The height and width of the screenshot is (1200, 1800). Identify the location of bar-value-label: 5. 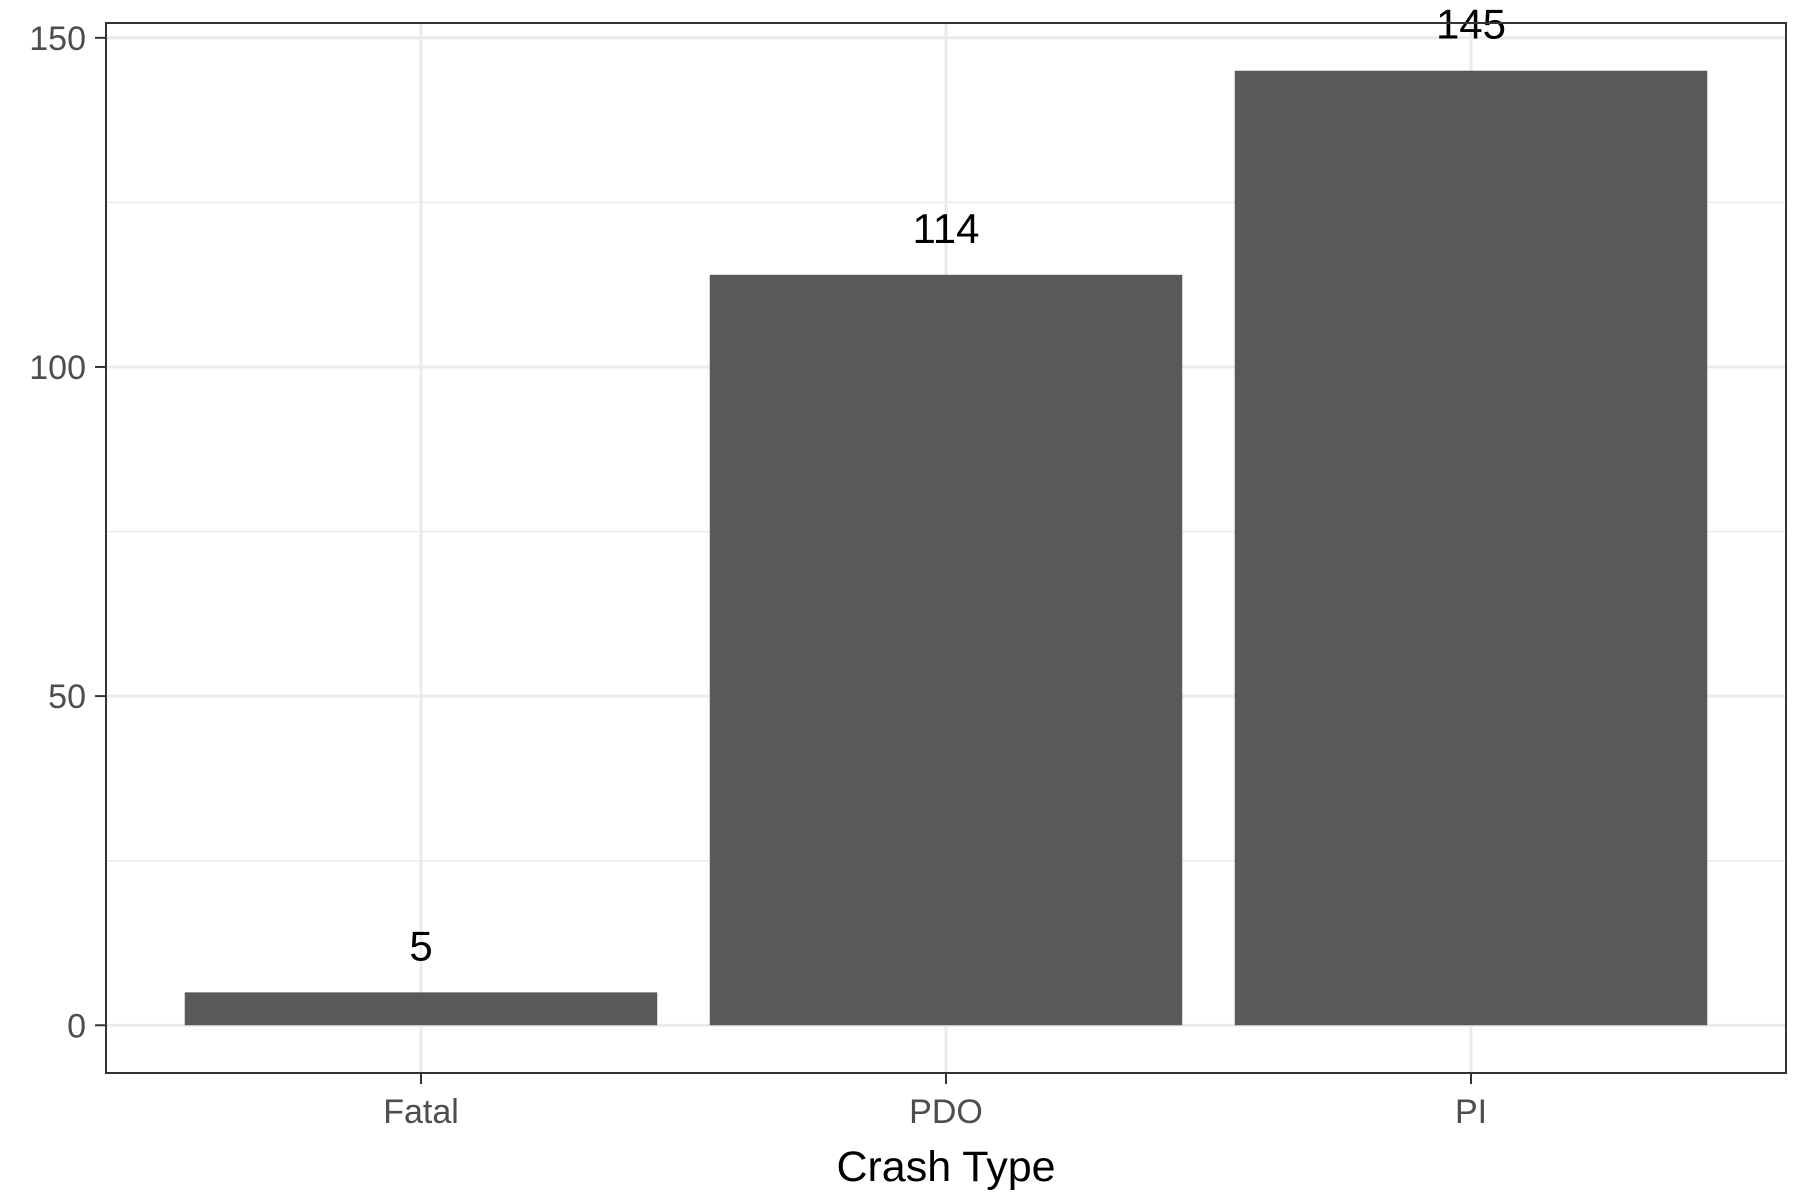
(420, 945).